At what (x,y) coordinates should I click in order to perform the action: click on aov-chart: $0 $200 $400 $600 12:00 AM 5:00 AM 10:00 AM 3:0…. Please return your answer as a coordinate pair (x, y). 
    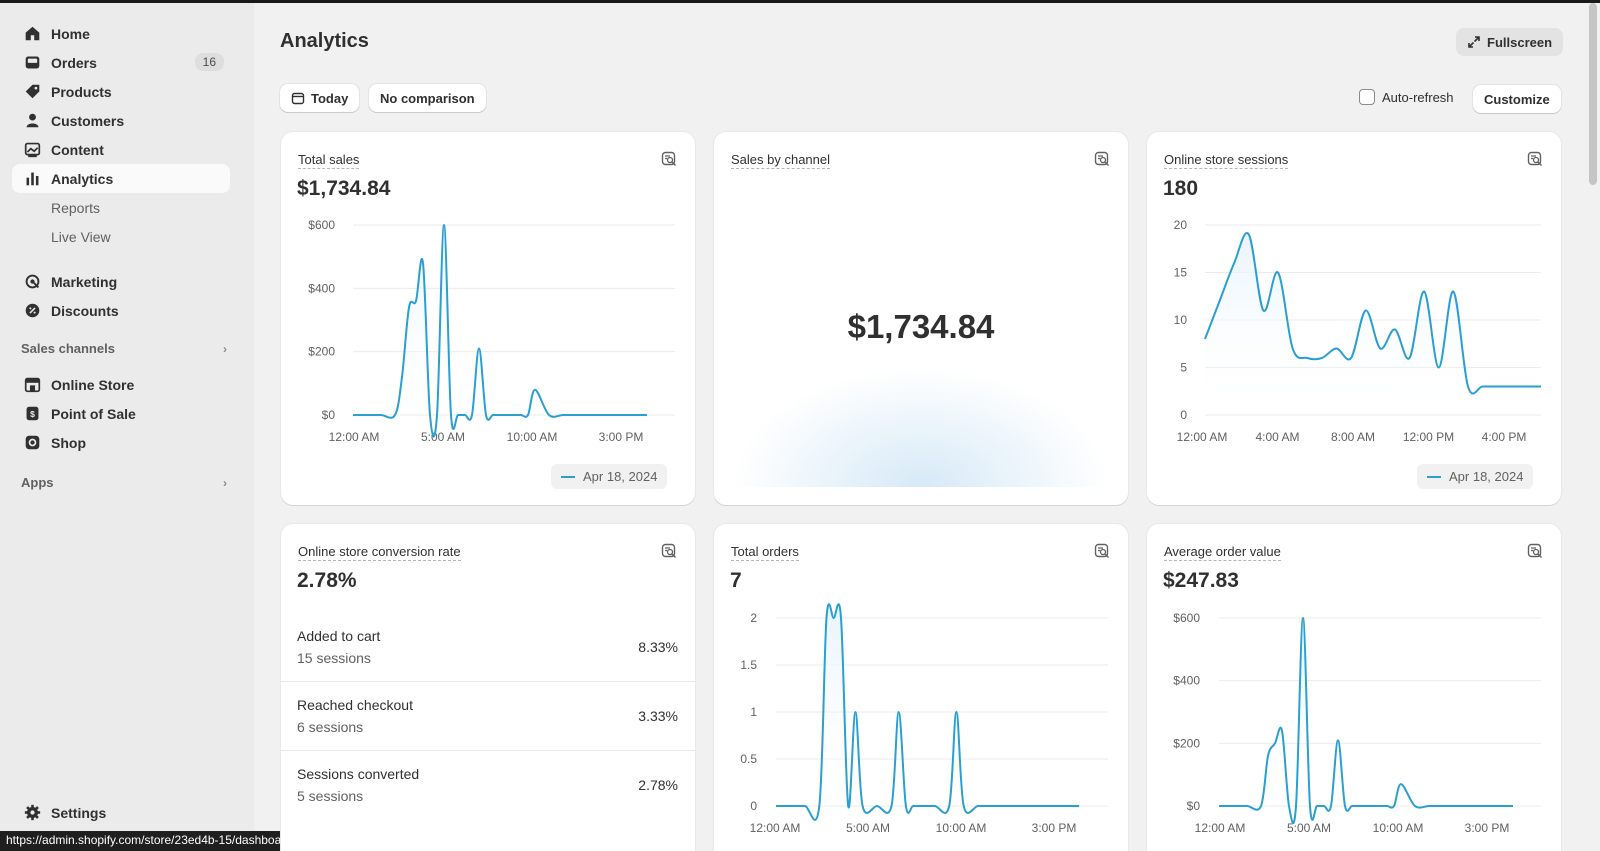
    Looking at the image, I should click on (1354, 687).